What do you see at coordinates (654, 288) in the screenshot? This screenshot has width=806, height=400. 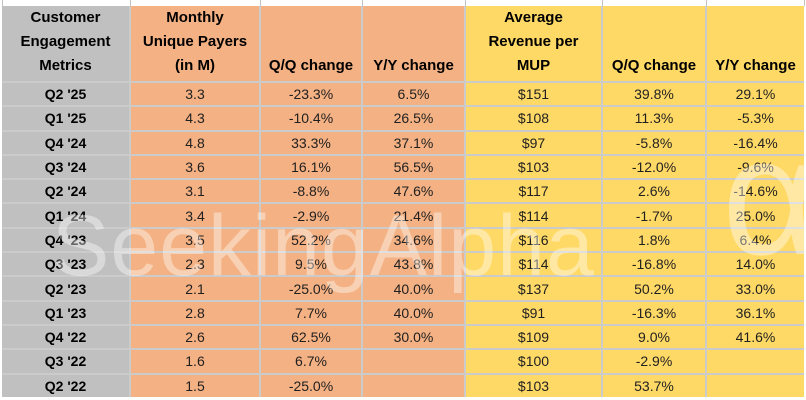 I see `cell-arpm-qq-change: 50.2%` at bounding box center [654, 288].